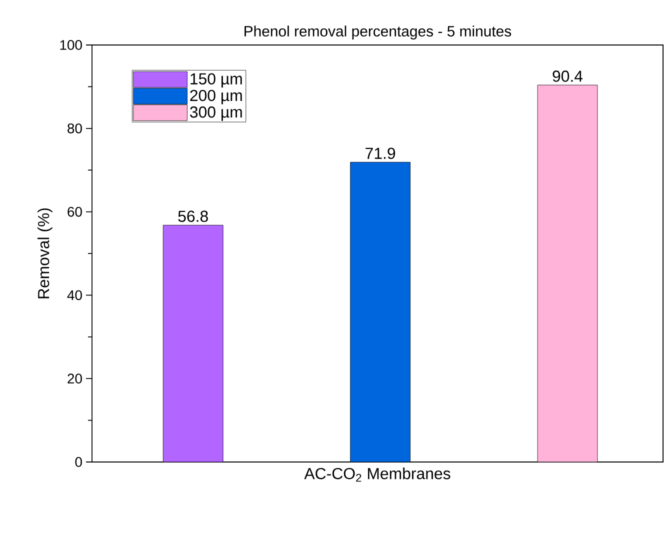 The image size is (664, 550). Describe the element at coordinates (74, 295) in the screenshot. I see `y-tick-label: 40` at that location.